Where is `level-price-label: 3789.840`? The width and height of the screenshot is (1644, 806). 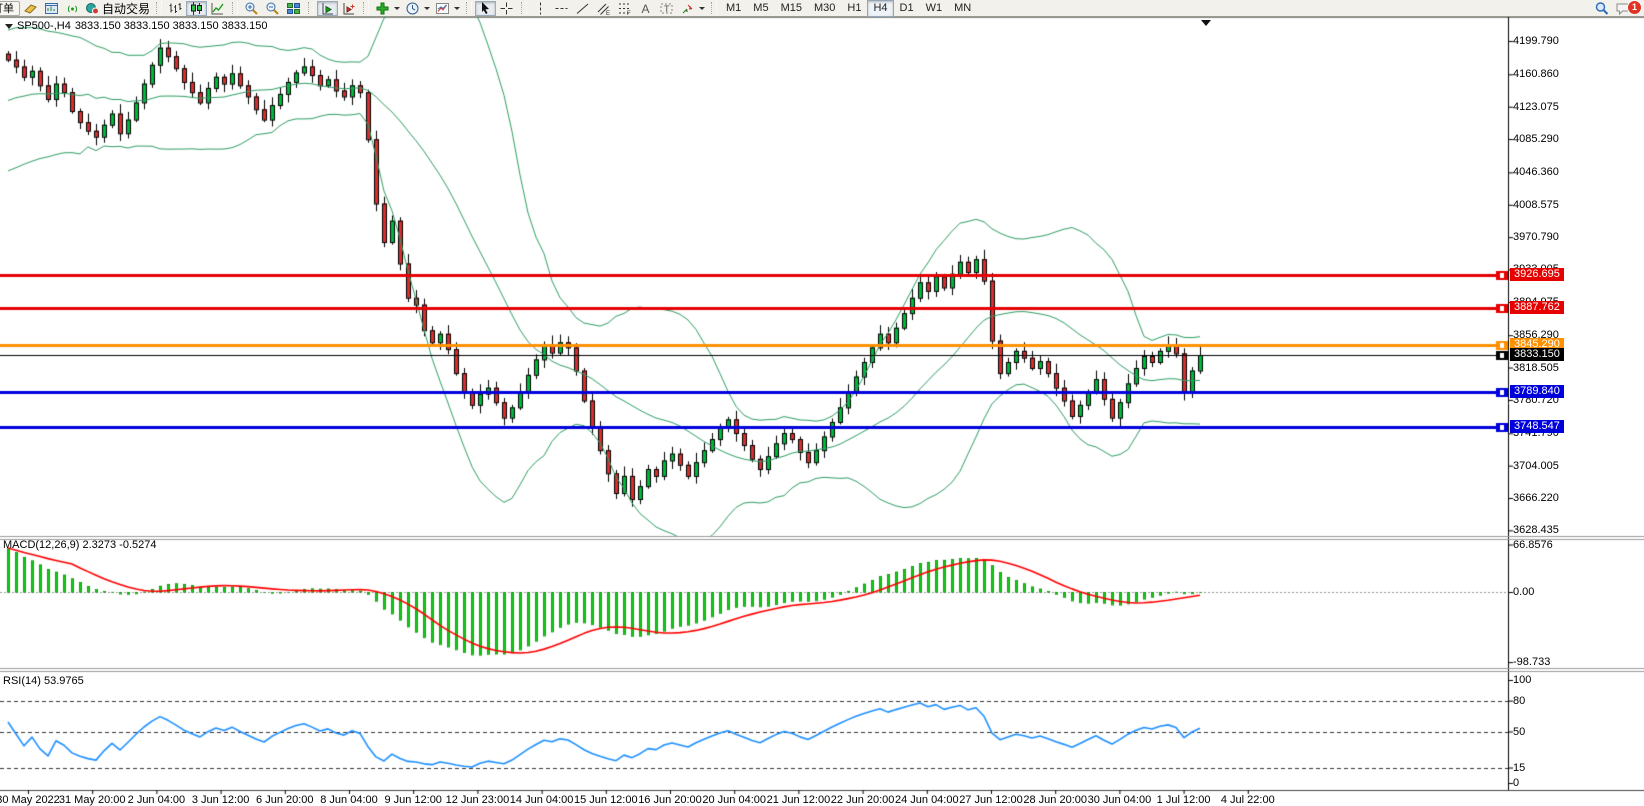 level-price-label: 3789.840 is located at coordinates (1537, 392).